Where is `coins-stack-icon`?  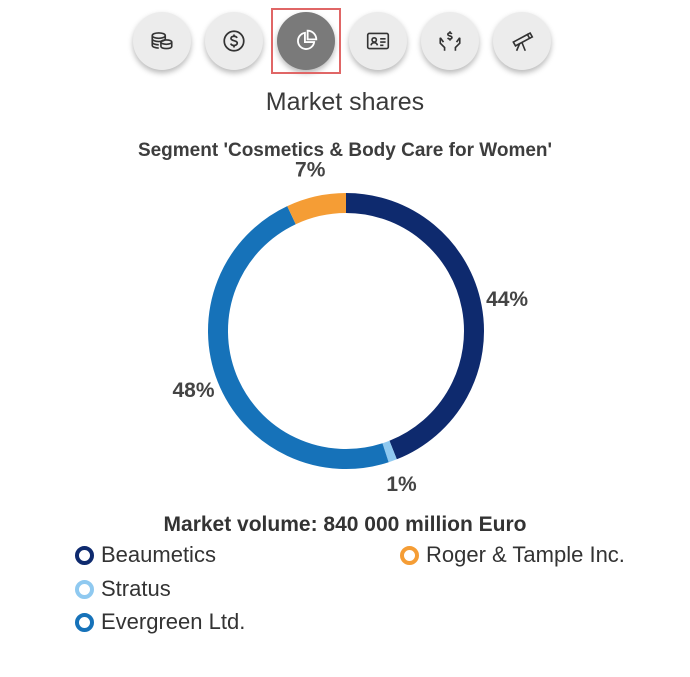
coins-stack-icon is located at coordinates (162, 41).